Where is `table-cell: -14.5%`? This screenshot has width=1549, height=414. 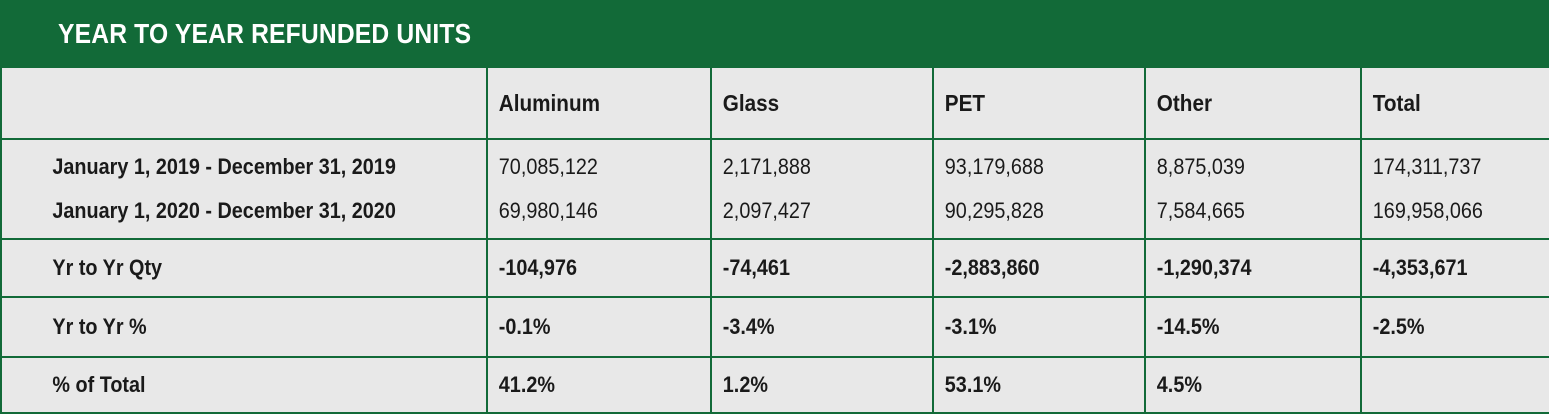
table-cell: -14.5% is located at coordinates (1253, 327).